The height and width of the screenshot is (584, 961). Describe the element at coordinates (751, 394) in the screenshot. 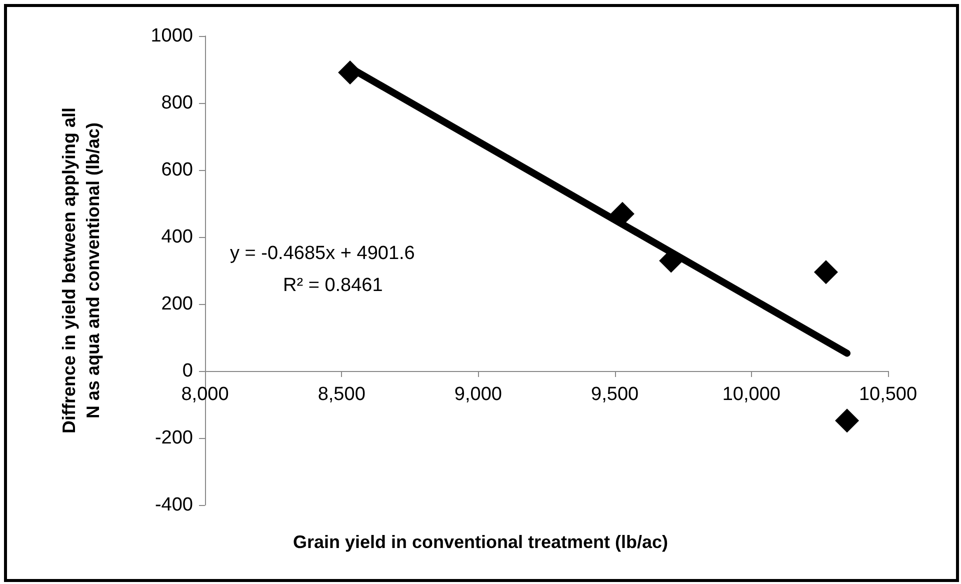

I see `x-tick-label: 10,000` at that location.